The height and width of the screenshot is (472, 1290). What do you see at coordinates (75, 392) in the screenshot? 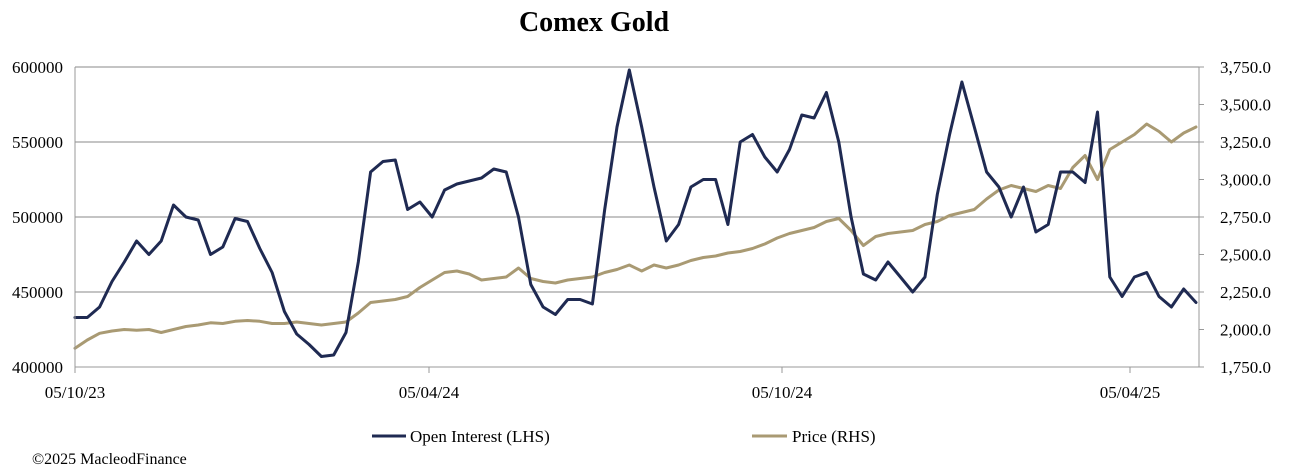
I see `x-tick-label: 05/10/23` at bounding box center [75, 392].